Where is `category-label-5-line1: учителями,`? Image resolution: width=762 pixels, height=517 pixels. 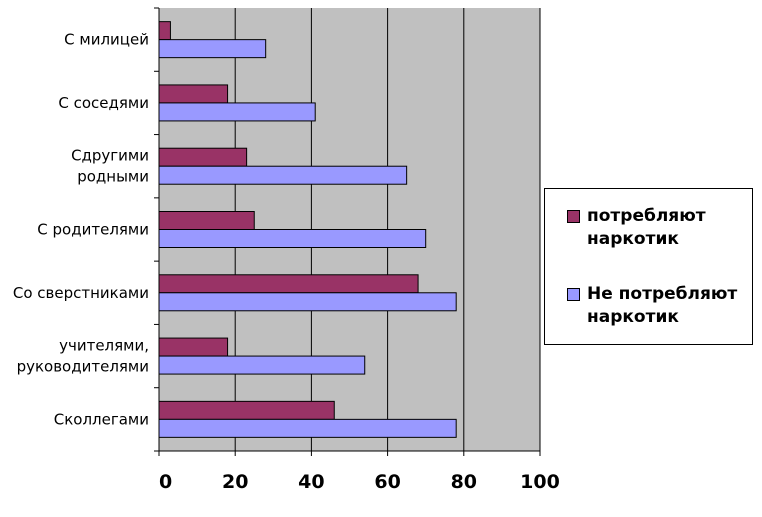 category-label-5-line1: учителями, is located at coordinates (104, 346).